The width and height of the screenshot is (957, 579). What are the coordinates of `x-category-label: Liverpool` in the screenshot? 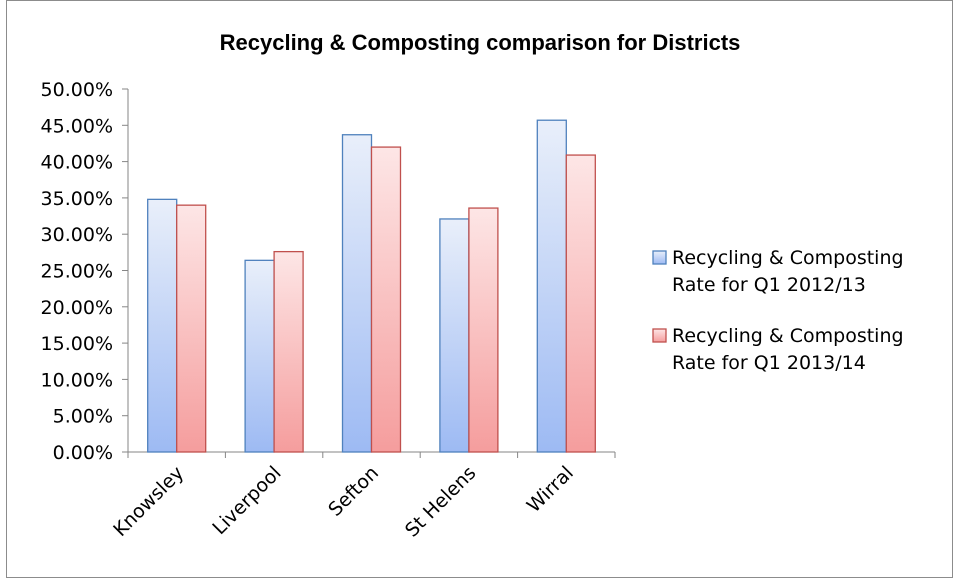 It's located at (246, 500).